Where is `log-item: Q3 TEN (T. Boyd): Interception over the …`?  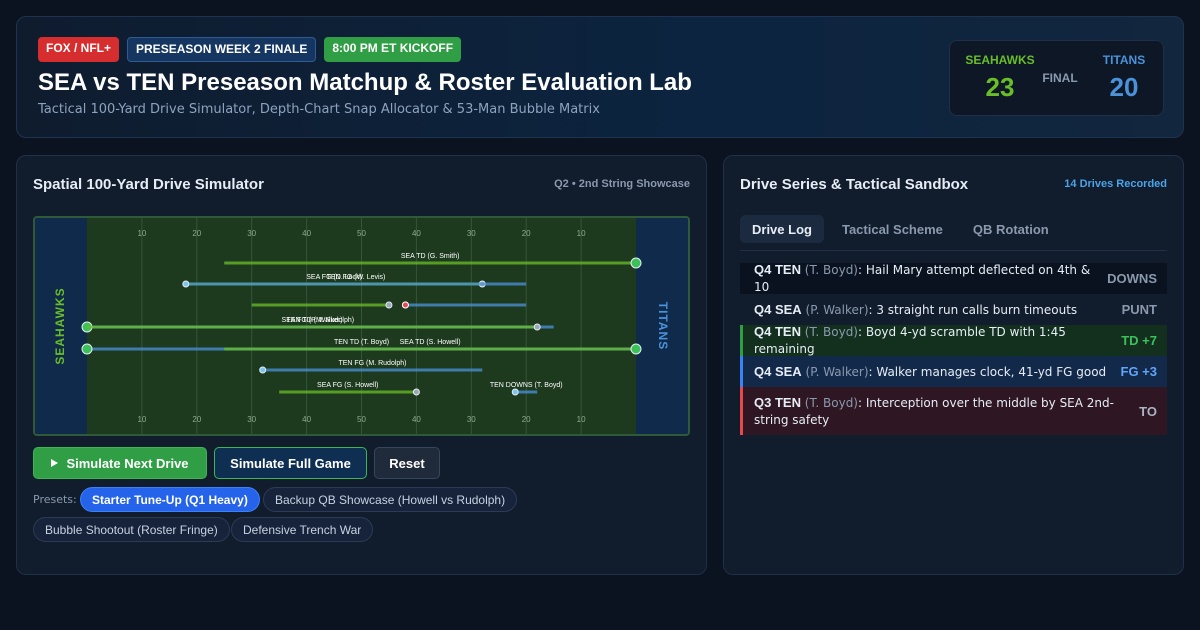
log-item: Q3 TEN (T. Boyd): Interception over the … is located at coordinates (953, 411).